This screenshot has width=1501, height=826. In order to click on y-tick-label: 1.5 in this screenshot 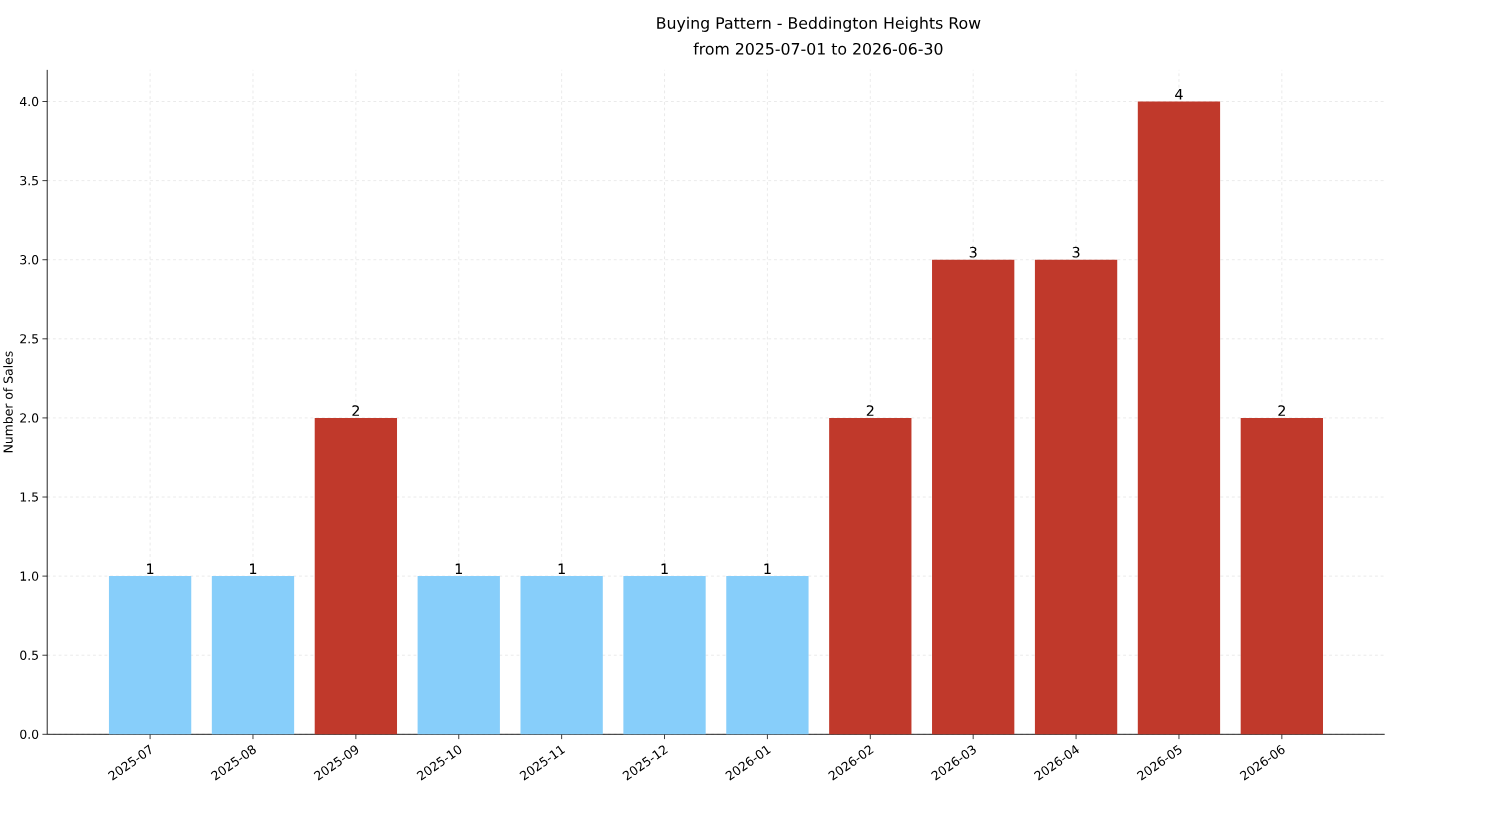, I will do `click(29, 497)`.